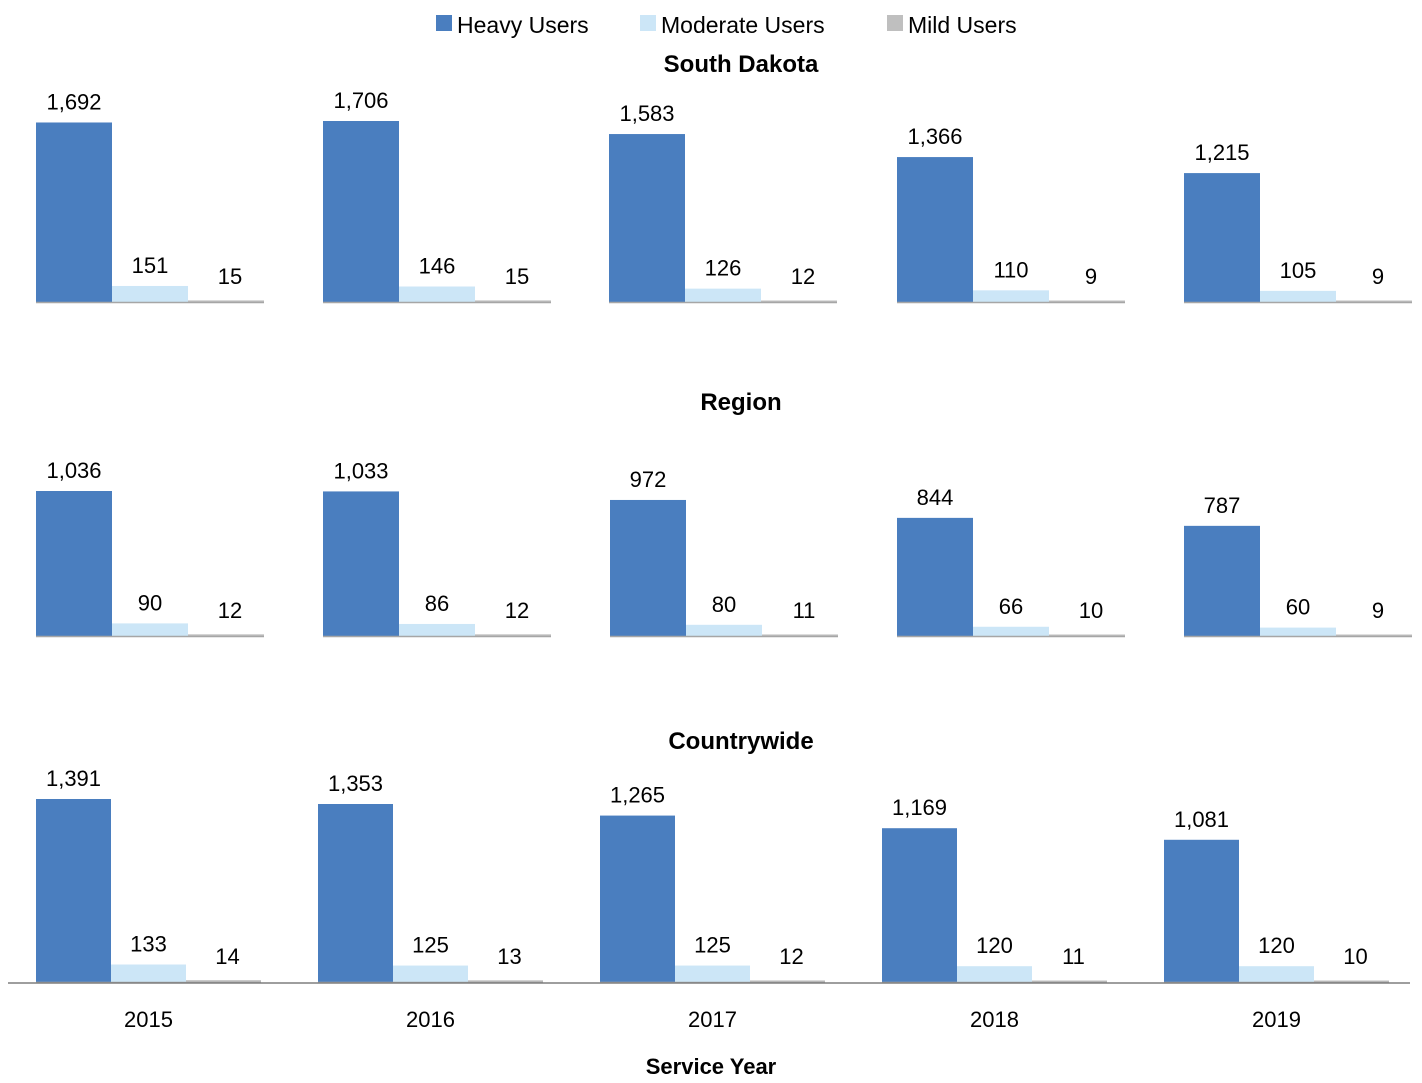 This screenshot has width=1422, height=1083. What do you see at coordinates (1222, 237) in the screenshot?
I see `bar-south-dakota-2019-heavy-users` at bounding box center [1222, 237].